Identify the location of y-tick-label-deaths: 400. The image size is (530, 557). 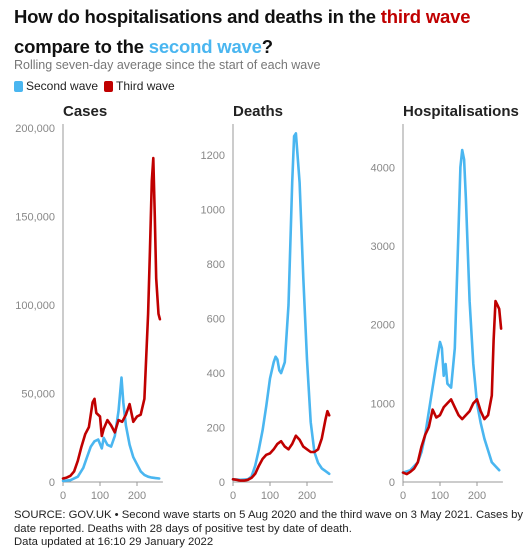
(216, 374).